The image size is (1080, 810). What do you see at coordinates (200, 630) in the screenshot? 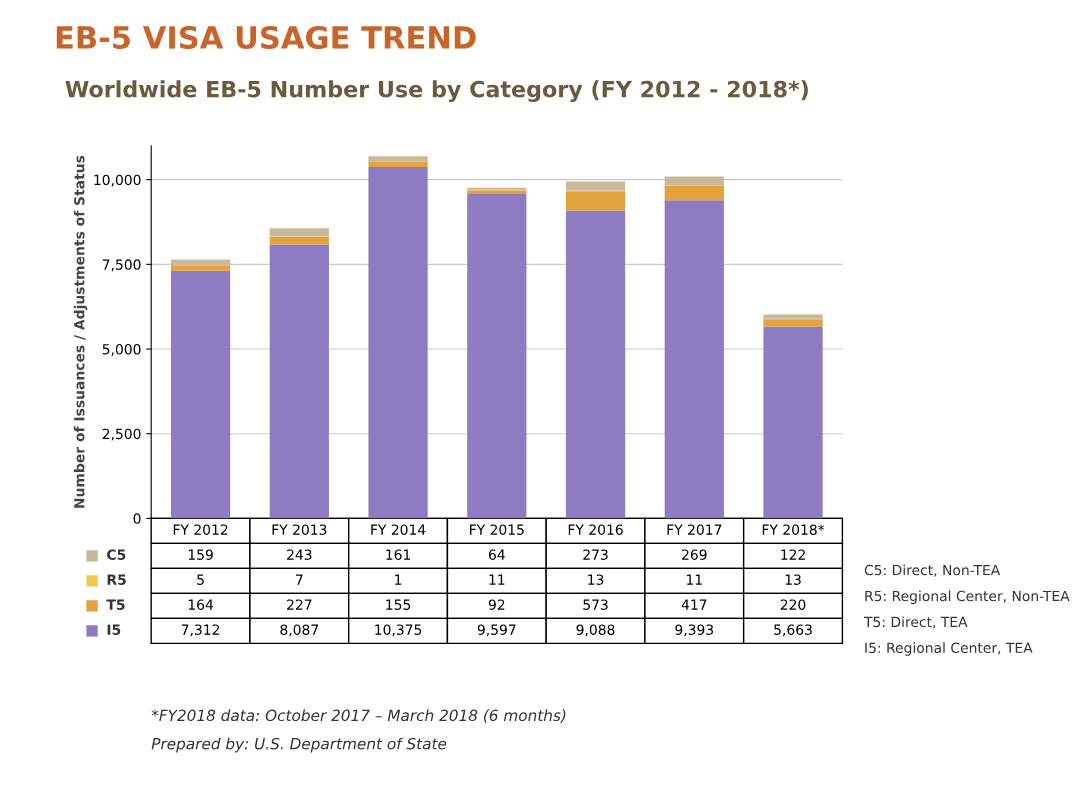
I see `data-label: 7,312` at bounding box center [200, 630].